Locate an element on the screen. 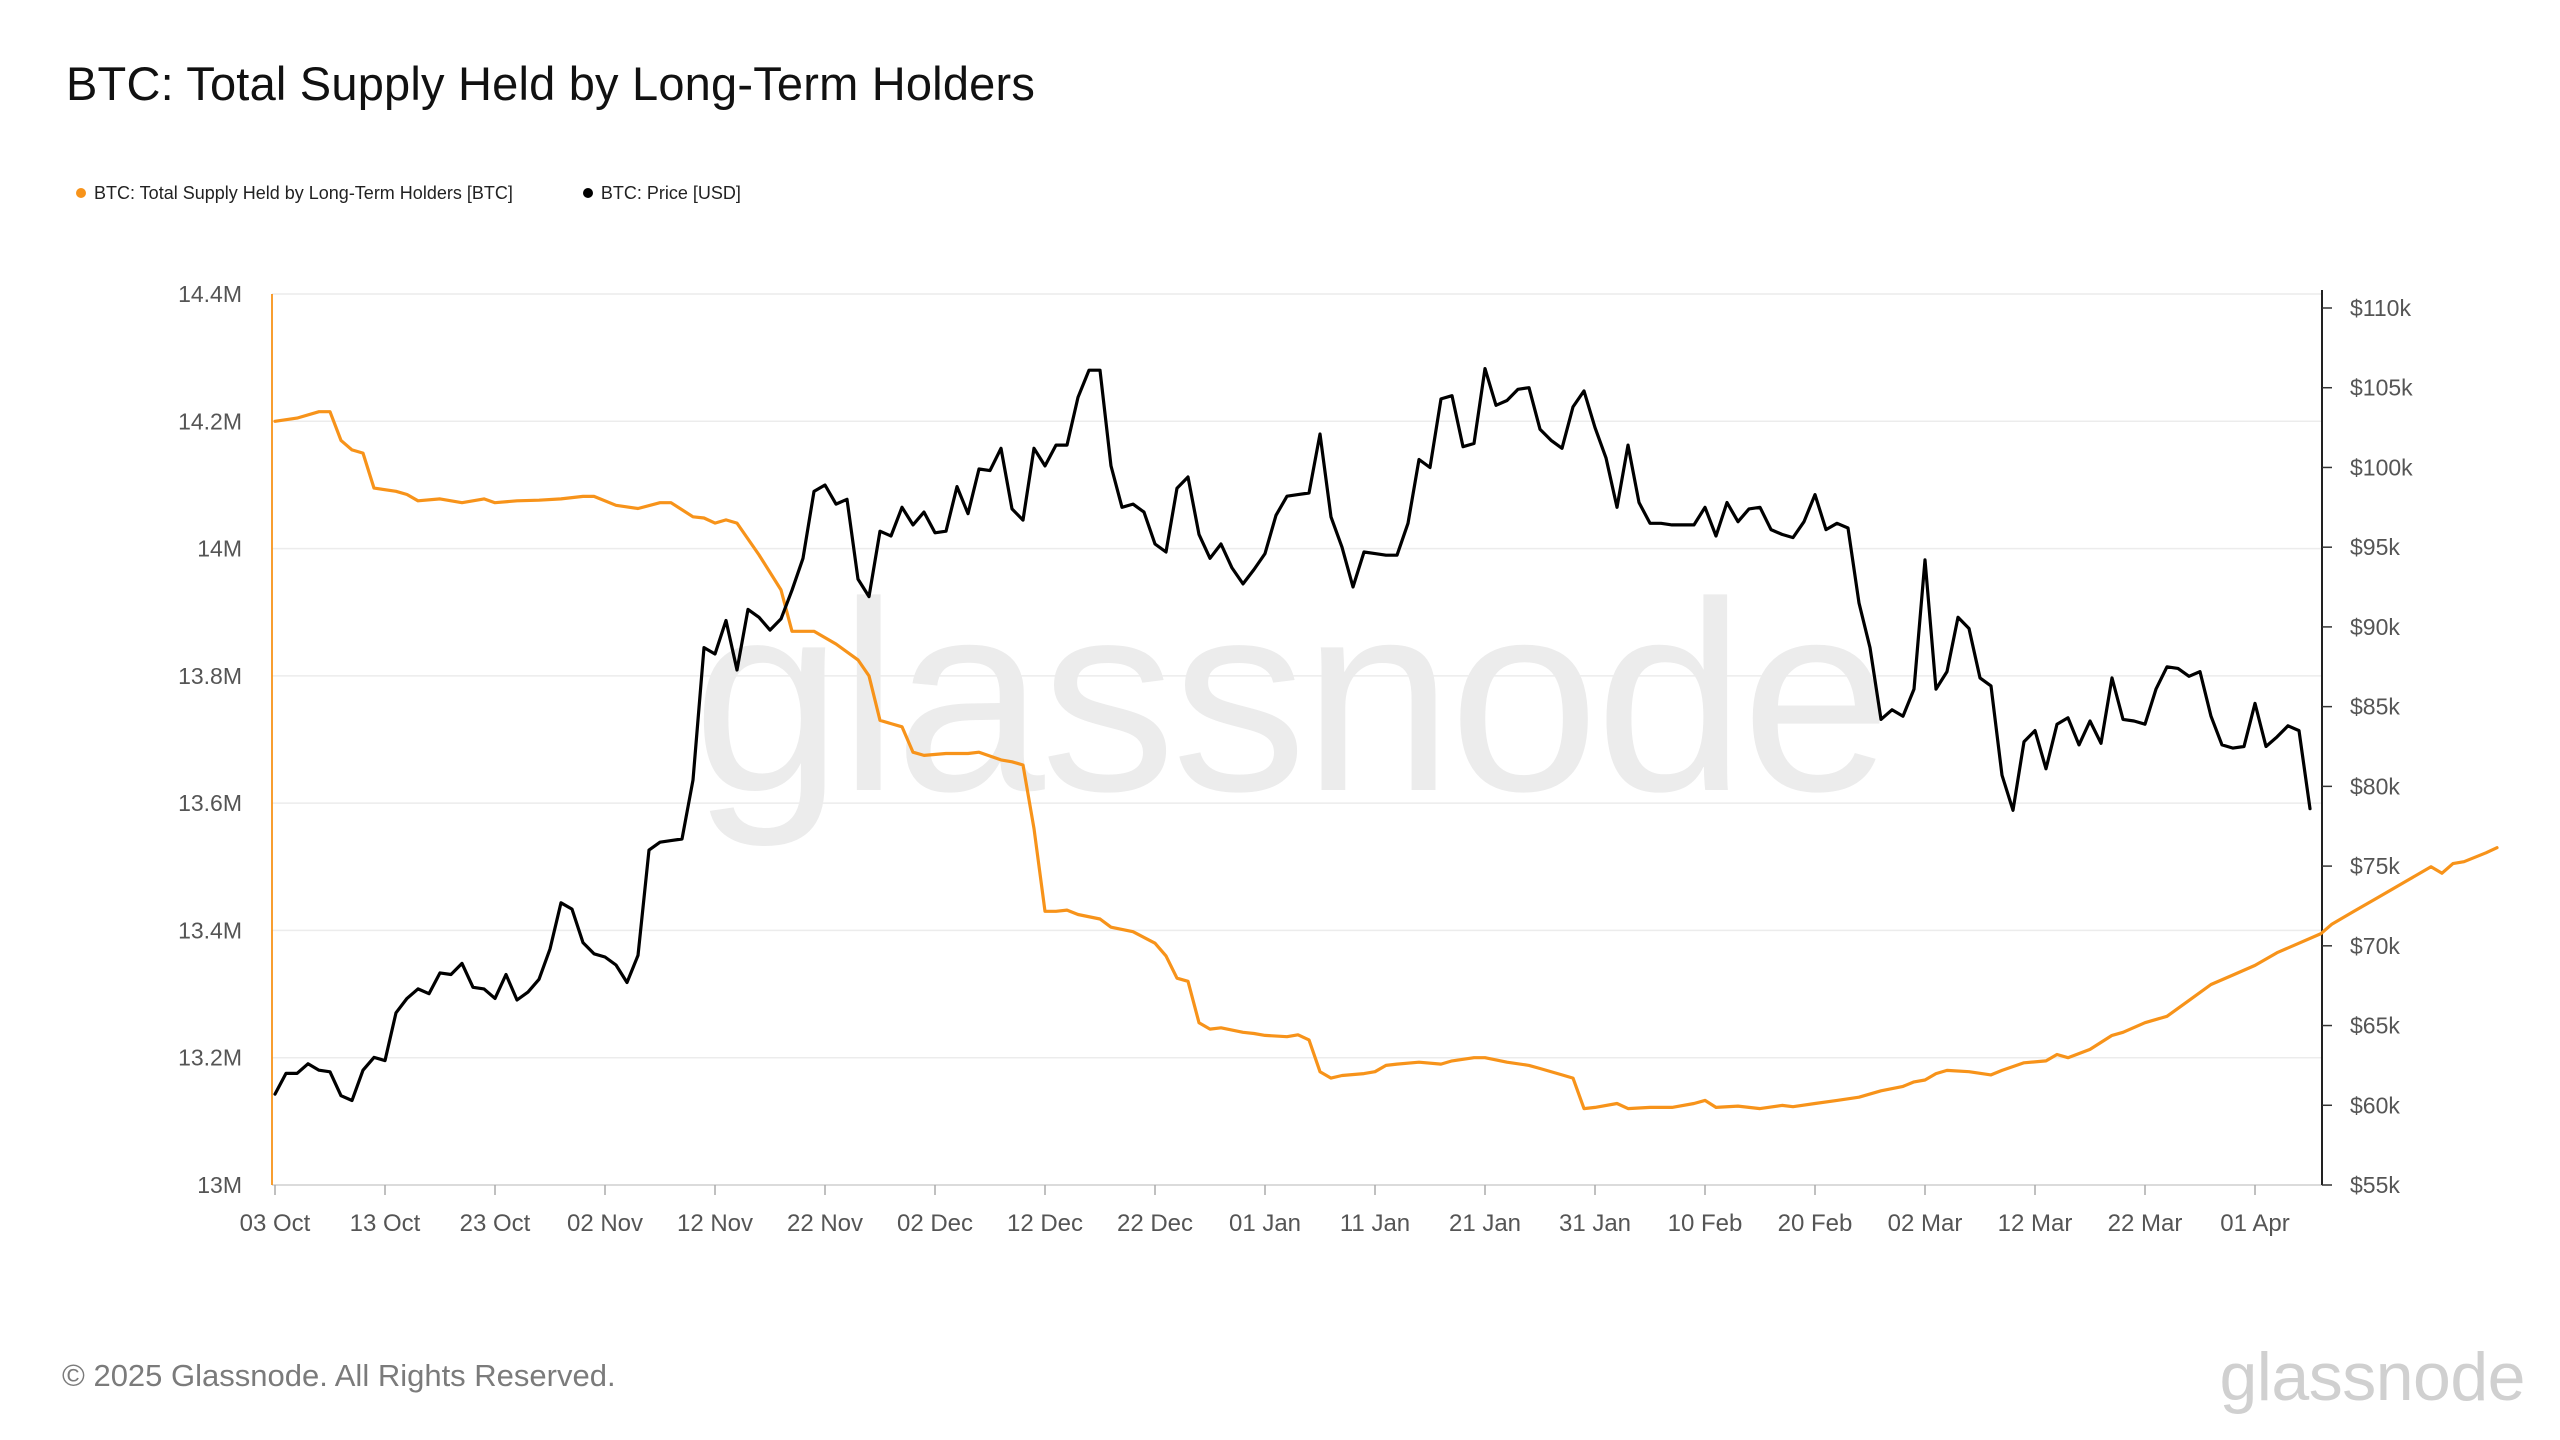  legend-label-price: BTC: Price [USD] is located at coordinates (670, 192).